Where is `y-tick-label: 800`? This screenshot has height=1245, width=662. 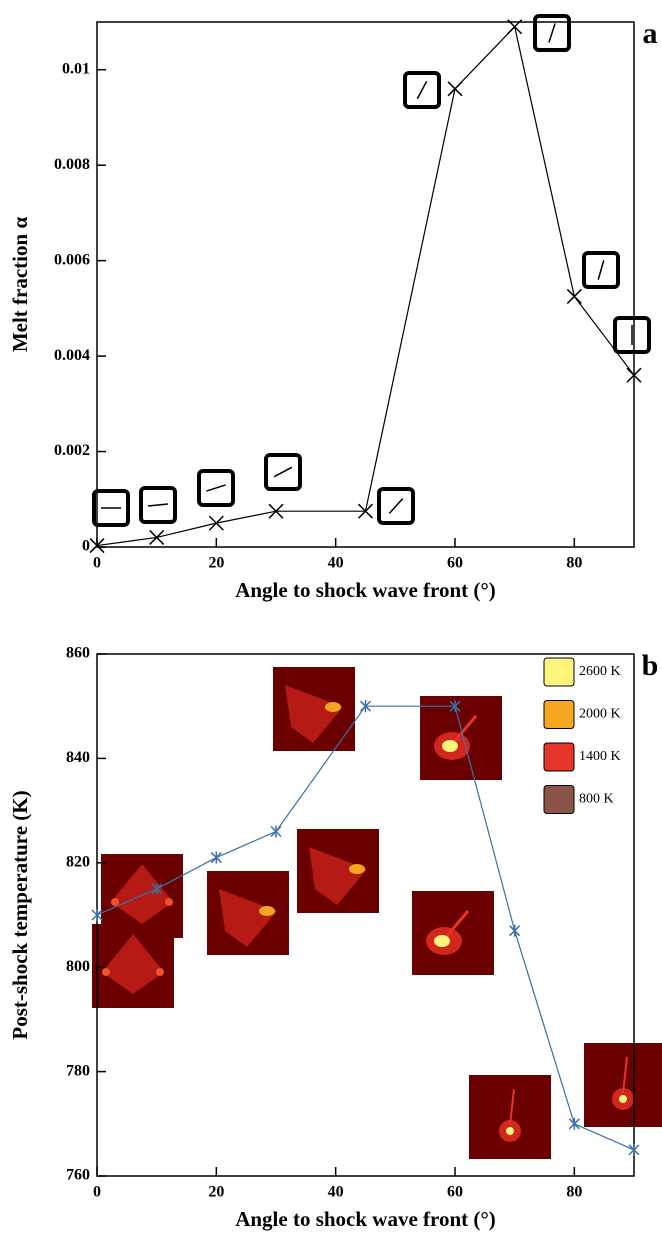
y-tick-label: 800 is located at coordinates (78, 966).